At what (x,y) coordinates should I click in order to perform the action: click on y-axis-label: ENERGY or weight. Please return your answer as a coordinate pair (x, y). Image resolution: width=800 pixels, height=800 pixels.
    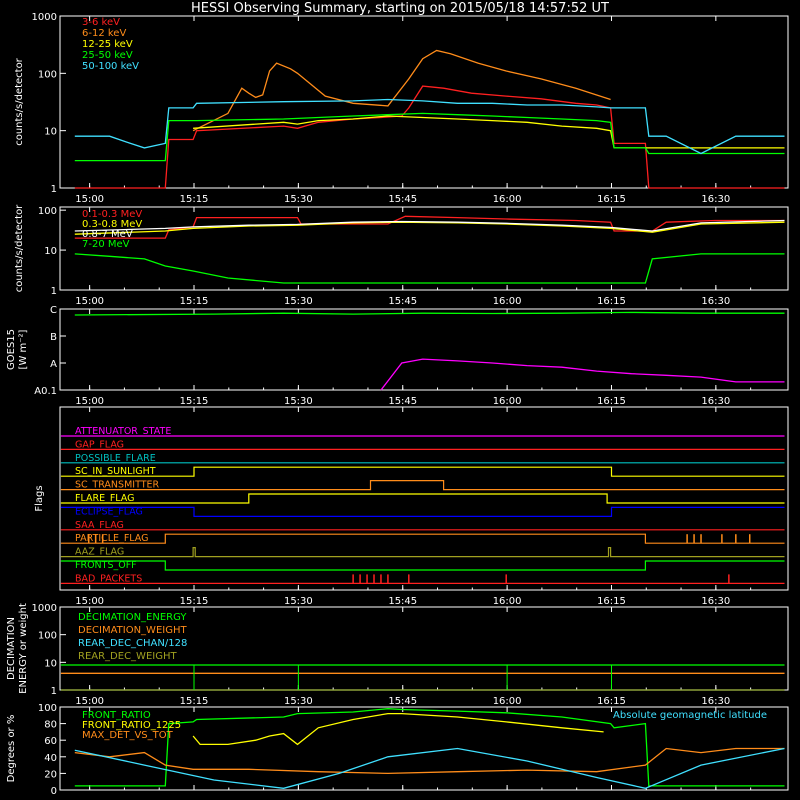
    Looking at the image, I should click on (23, 648).